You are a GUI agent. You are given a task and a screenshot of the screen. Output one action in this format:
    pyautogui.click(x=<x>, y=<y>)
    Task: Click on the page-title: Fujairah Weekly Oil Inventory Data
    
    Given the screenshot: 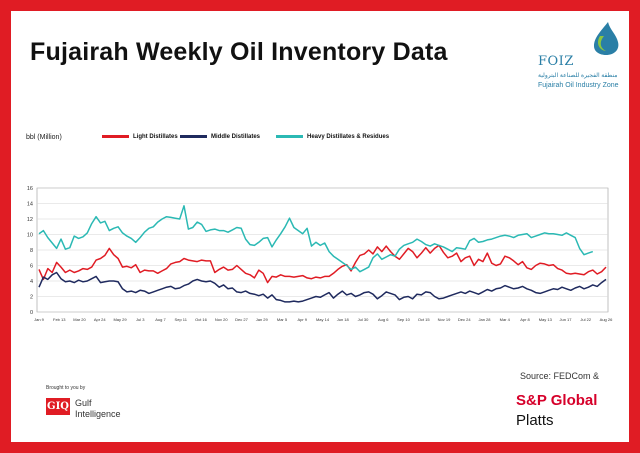 What is the action you would take?
    pyautogui.click(x=239, y=52)
    